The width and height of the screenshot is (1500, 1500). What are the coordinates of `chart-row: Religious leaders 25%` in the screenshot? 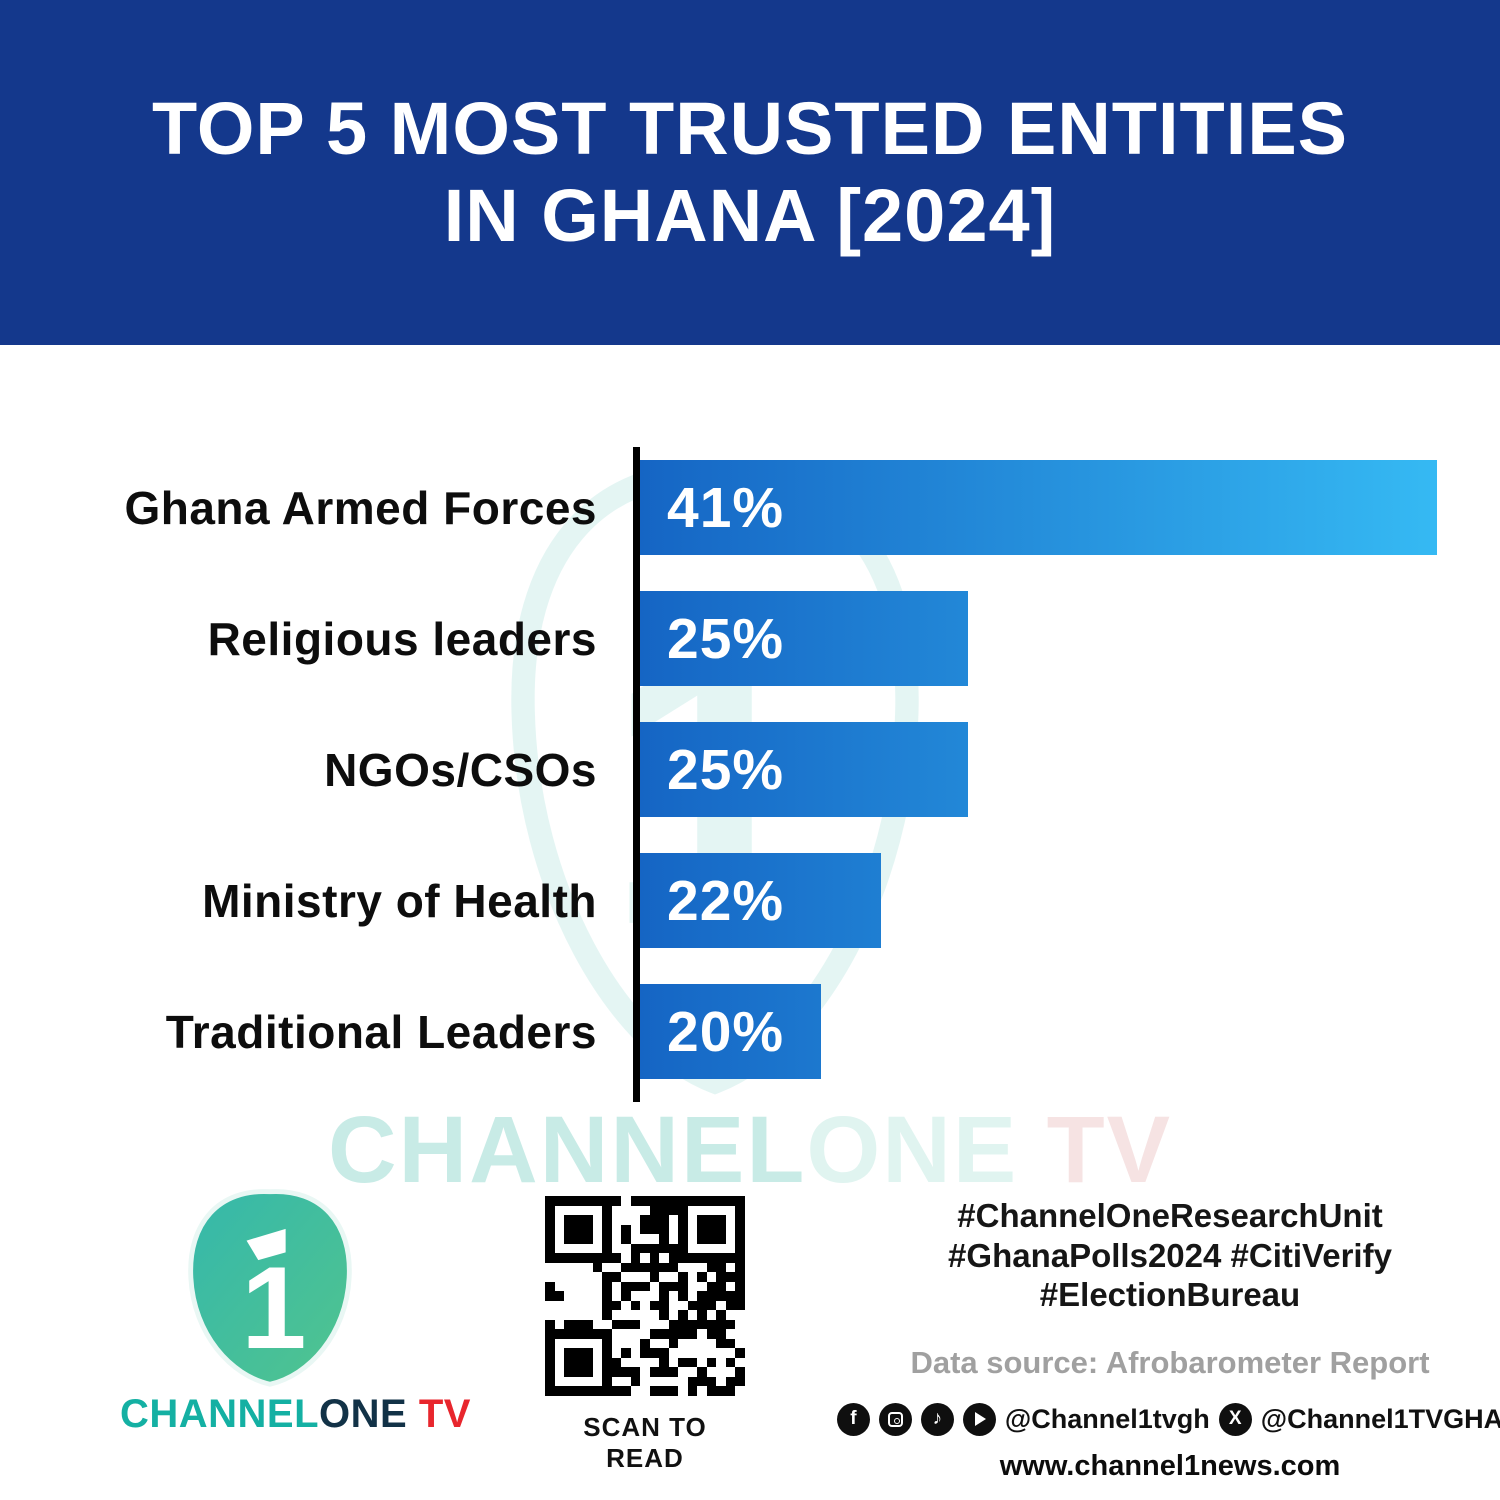 It's located at (750, 638).